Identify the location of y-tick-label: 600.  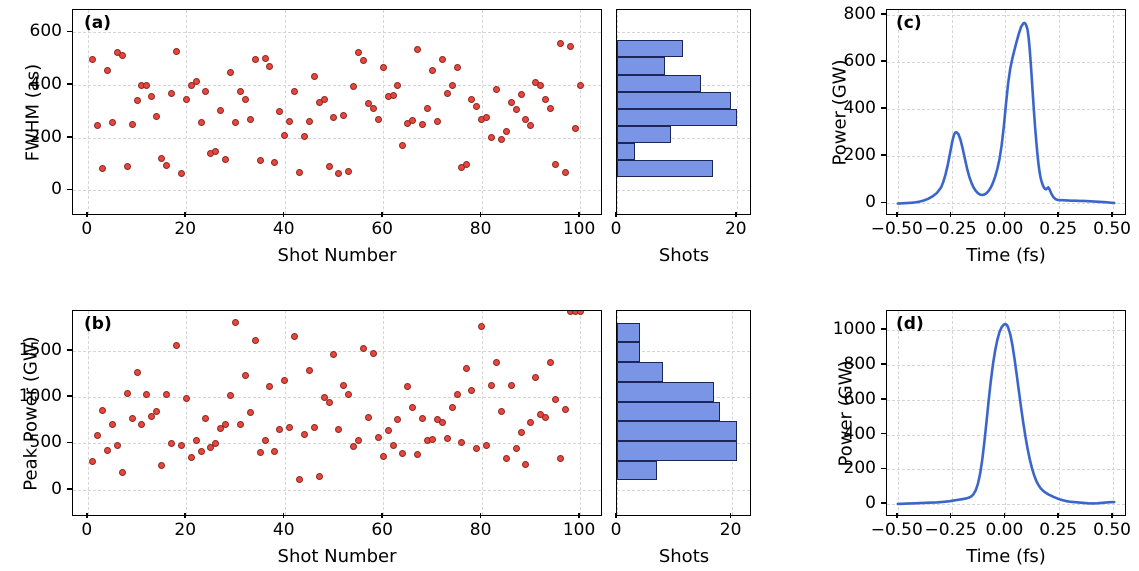
(45, 31).